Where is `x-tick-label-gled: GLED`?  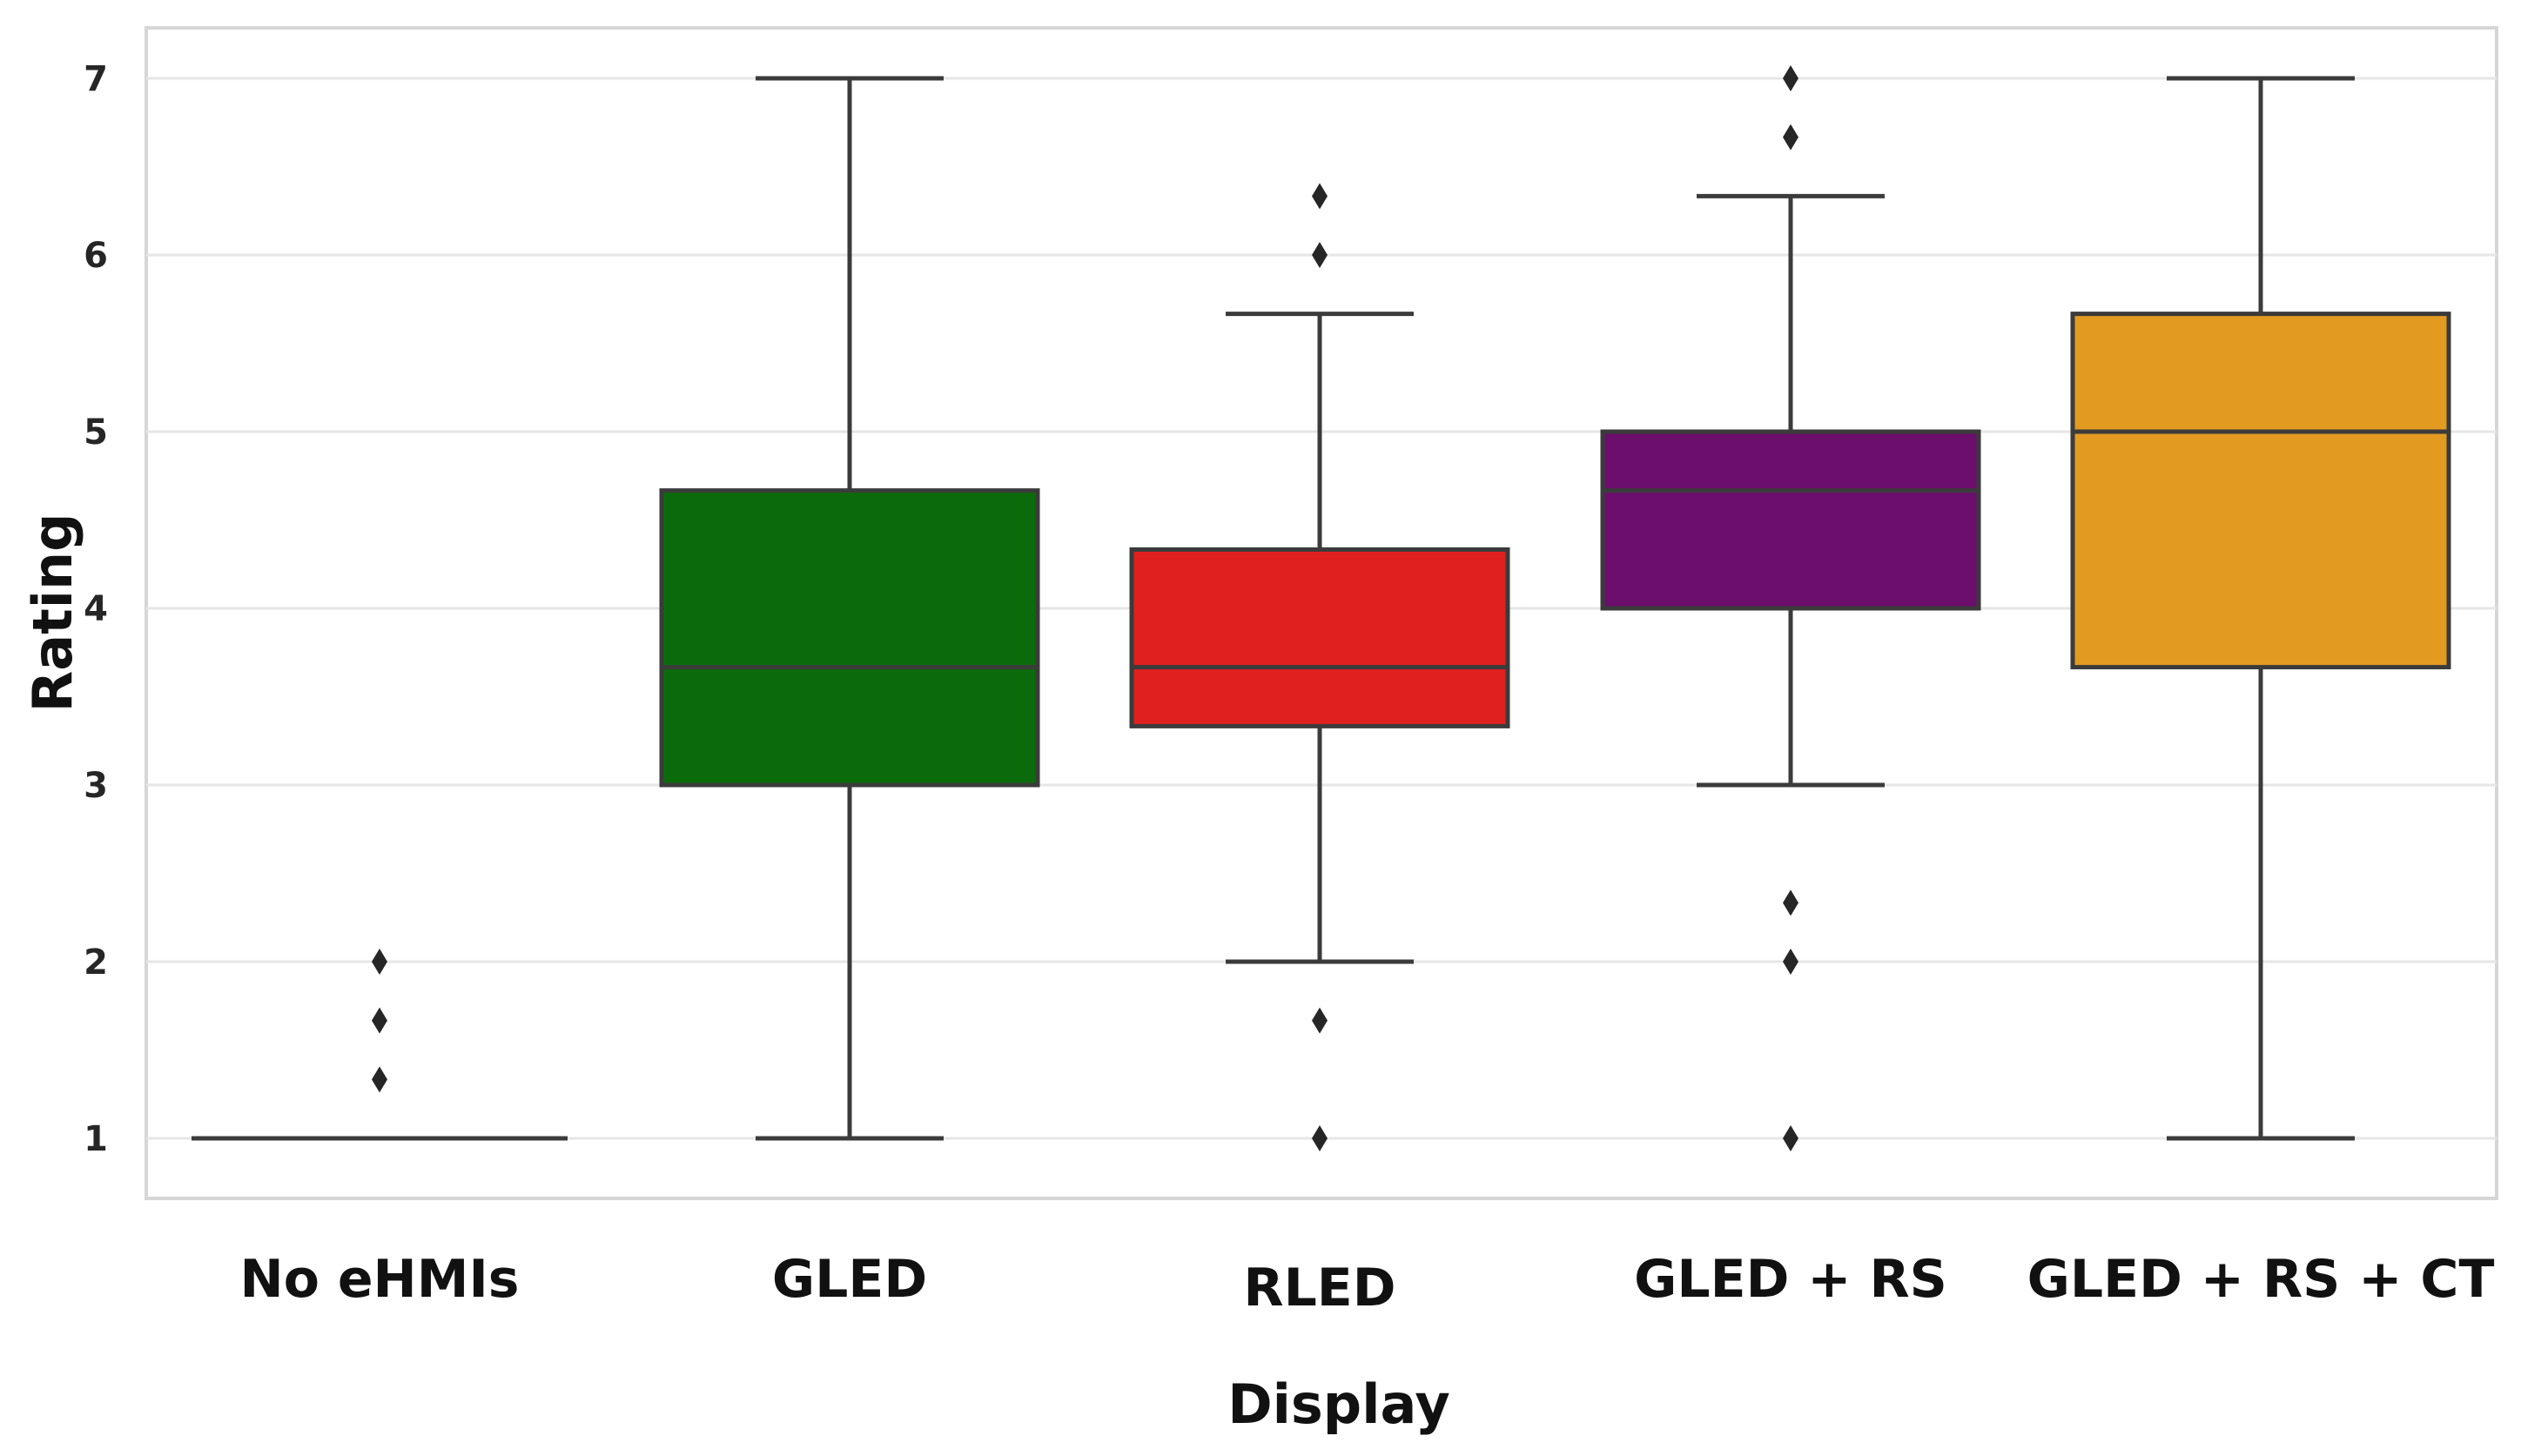 x-tick-label-gled: GLED is located at coordinates (849, 1279).